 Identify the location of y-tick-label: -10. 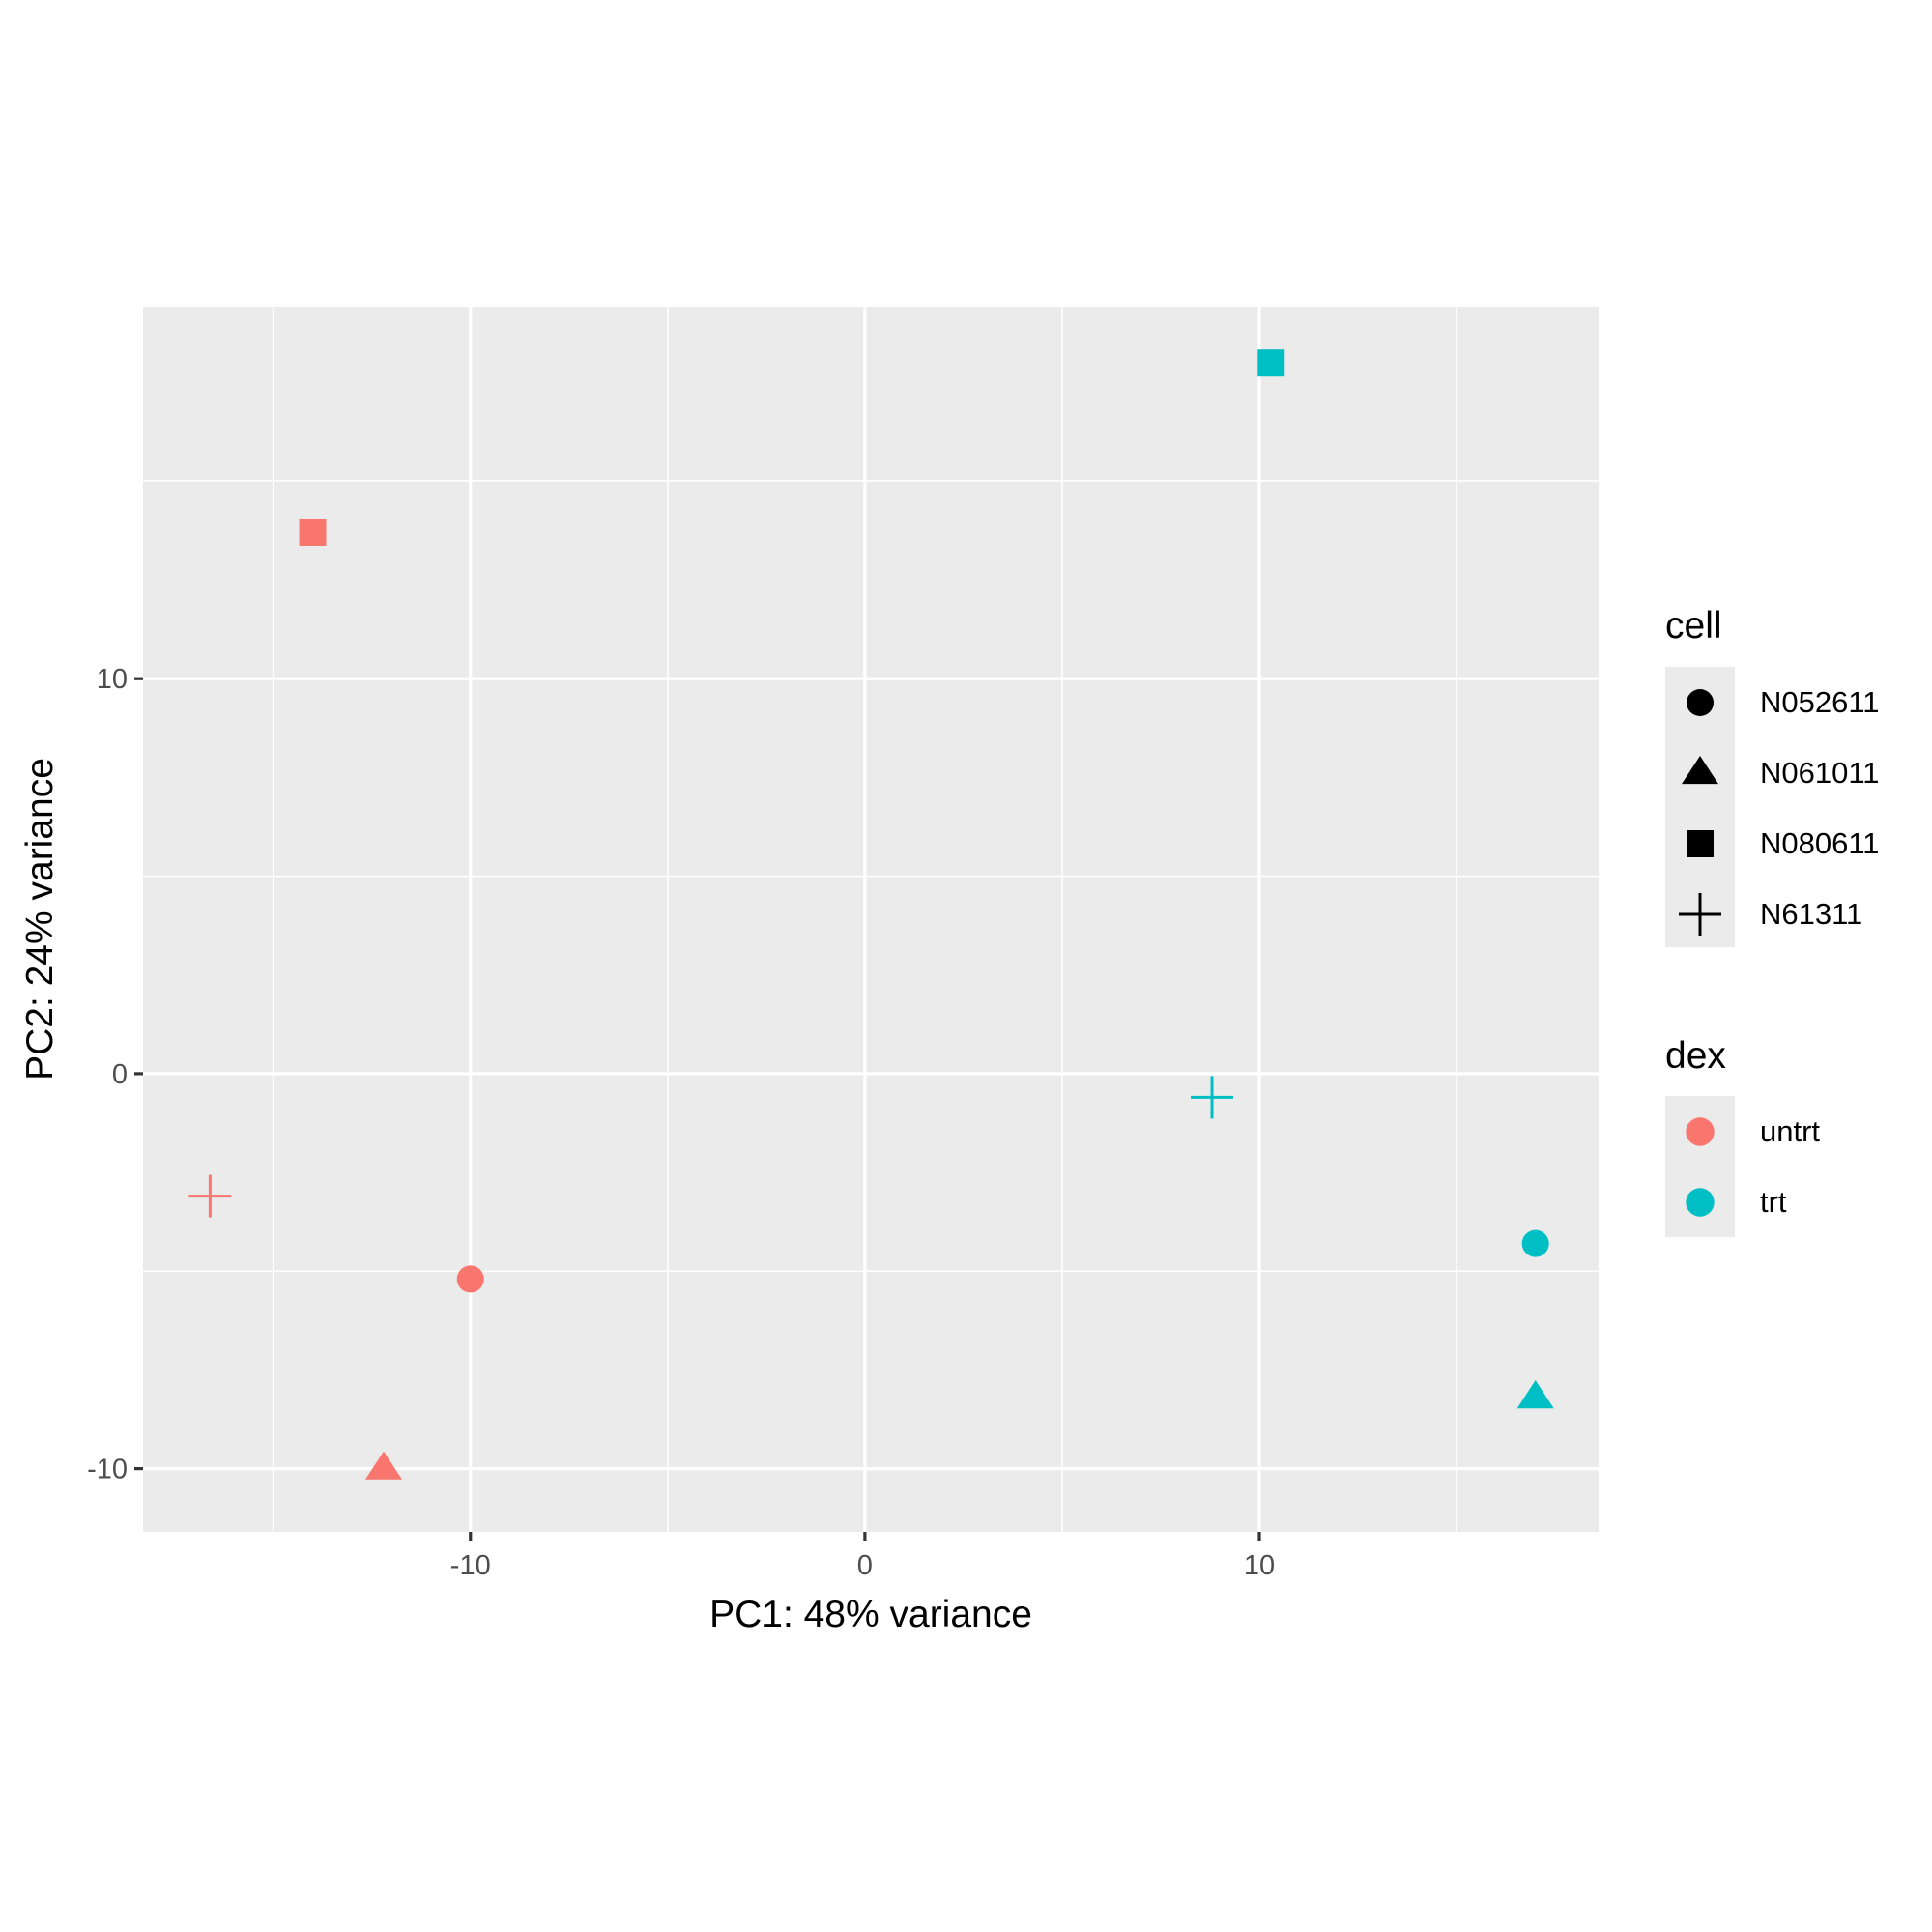
(107, 1470).